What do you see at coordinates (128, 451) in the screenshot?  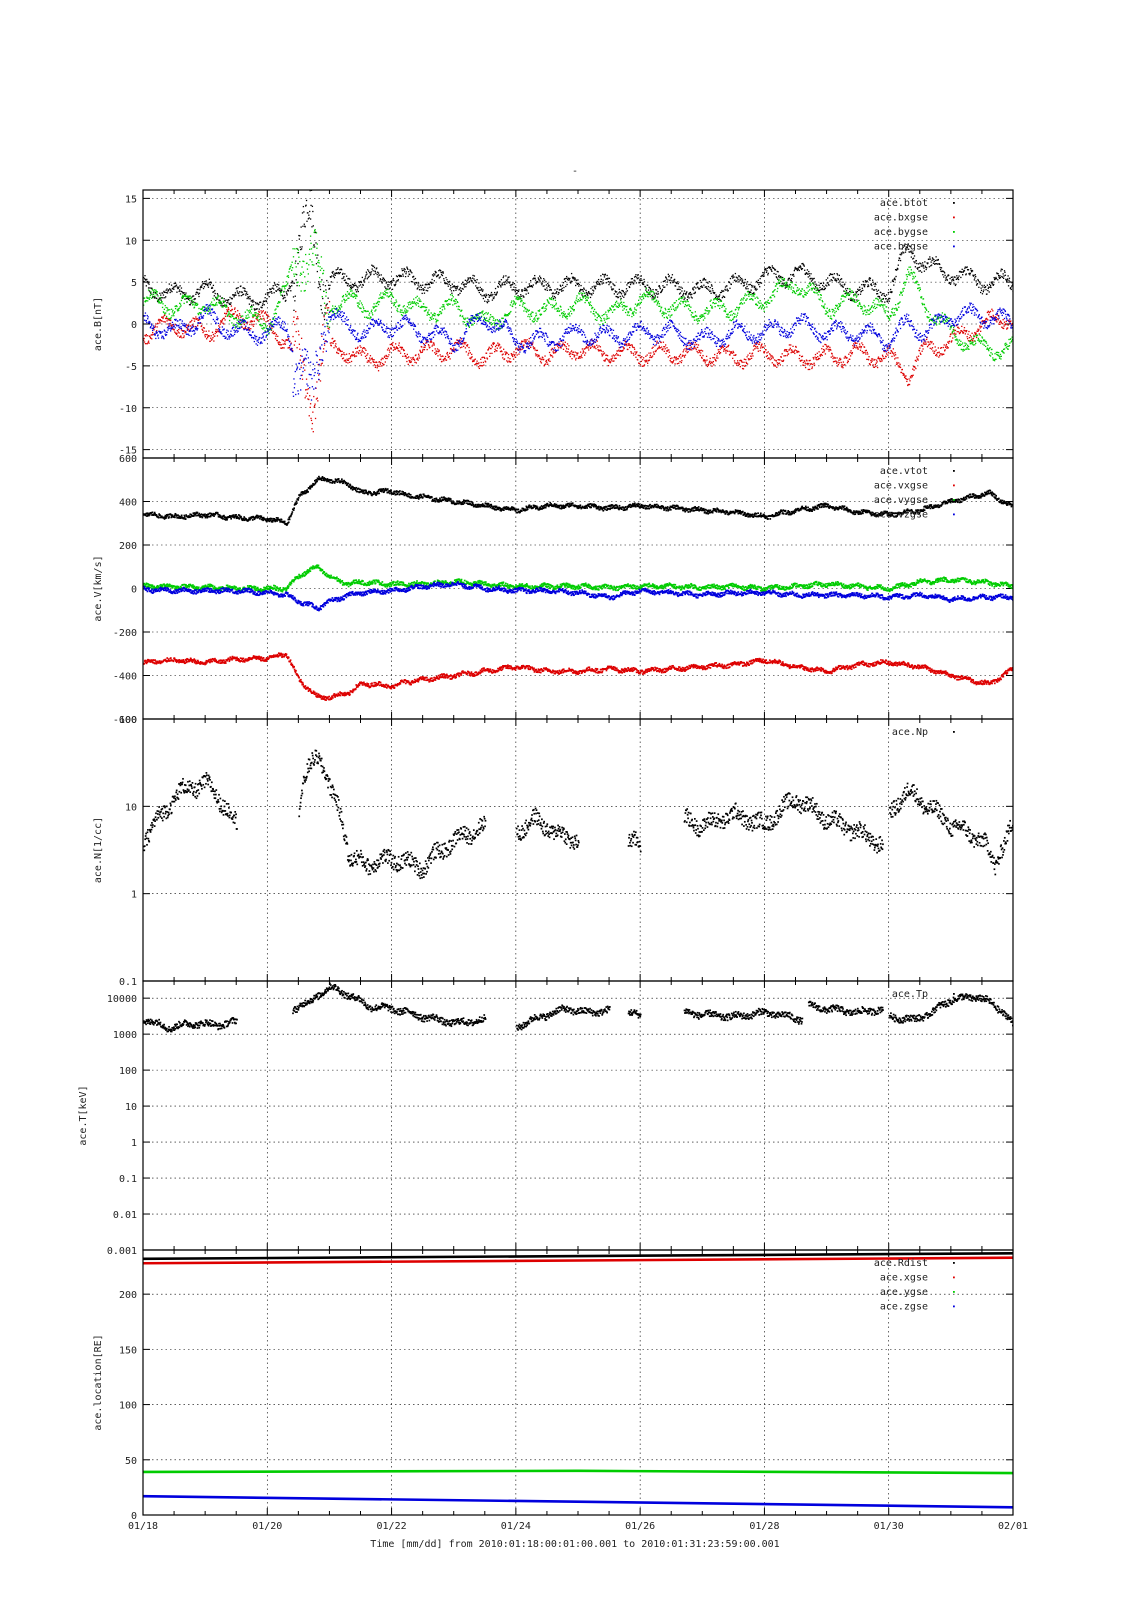 I see `y-tick-label: -15` at bounding box center [128, 451].